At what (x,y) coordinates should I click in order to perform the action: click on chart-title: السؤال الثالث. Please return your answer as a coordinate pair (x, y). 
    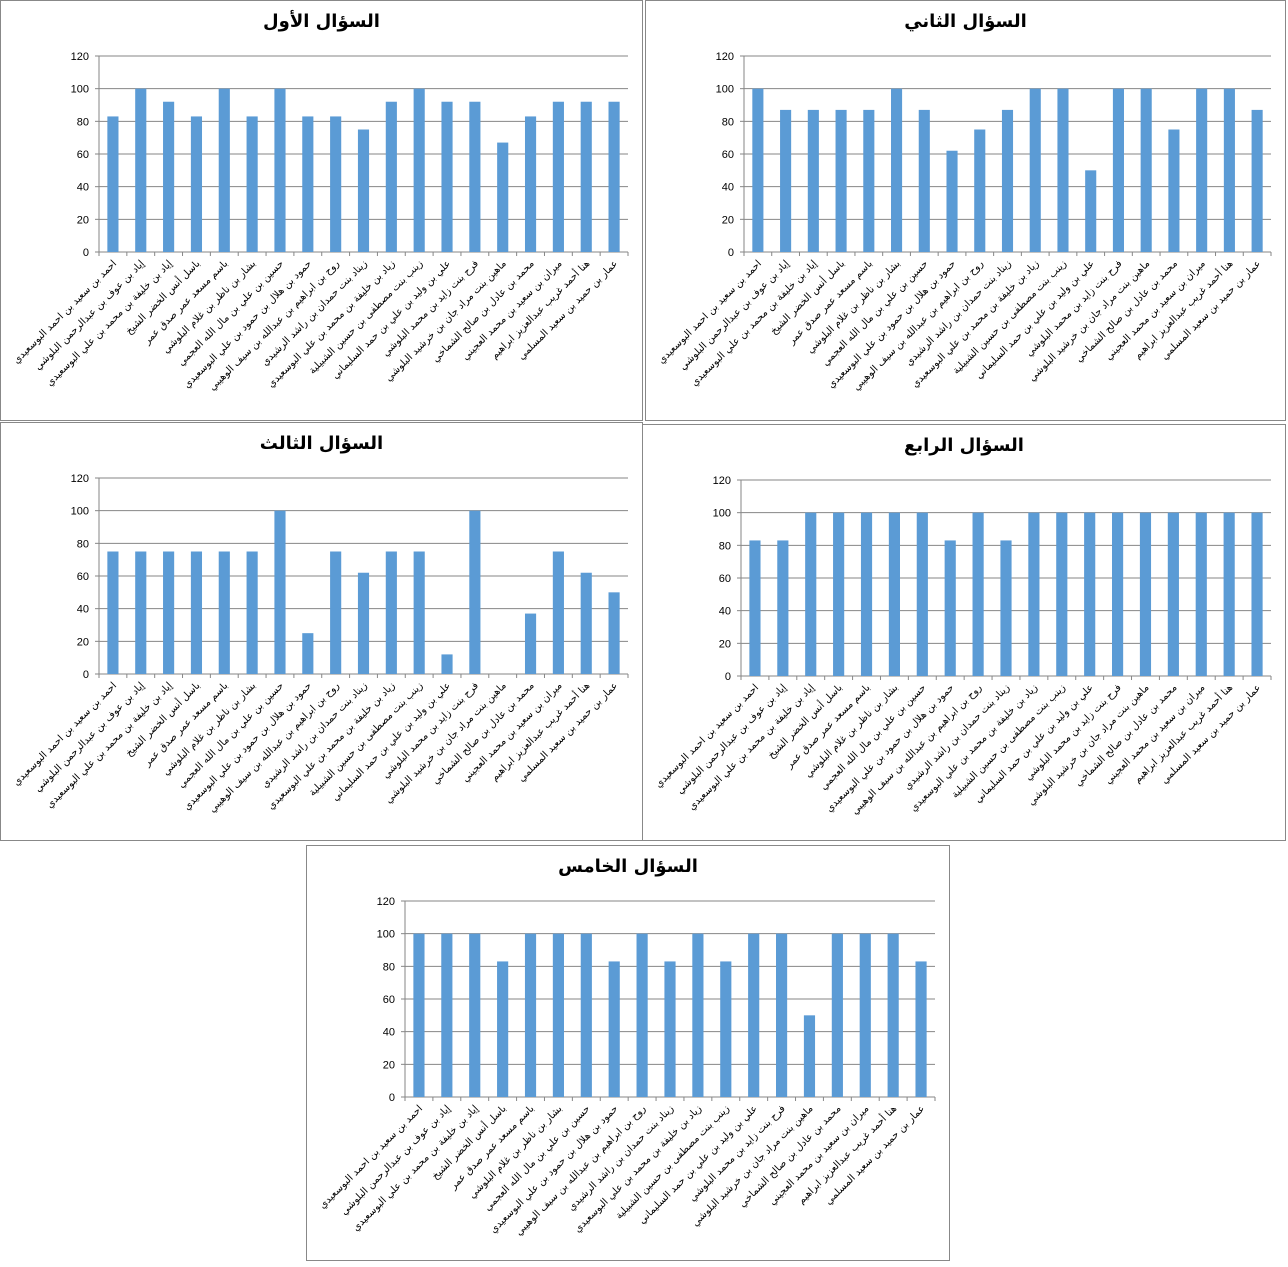
    Looking at the image, I should click on (321, 443).